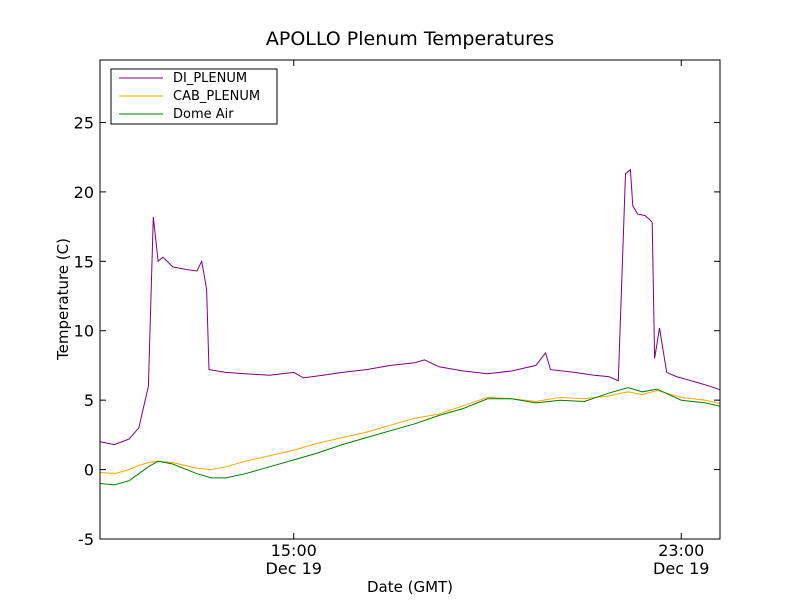  Describe the element at coordinates (216, 96) in the screenshot. I see `legend-label-cab-plenum: CAB_PLENUM` at that location.